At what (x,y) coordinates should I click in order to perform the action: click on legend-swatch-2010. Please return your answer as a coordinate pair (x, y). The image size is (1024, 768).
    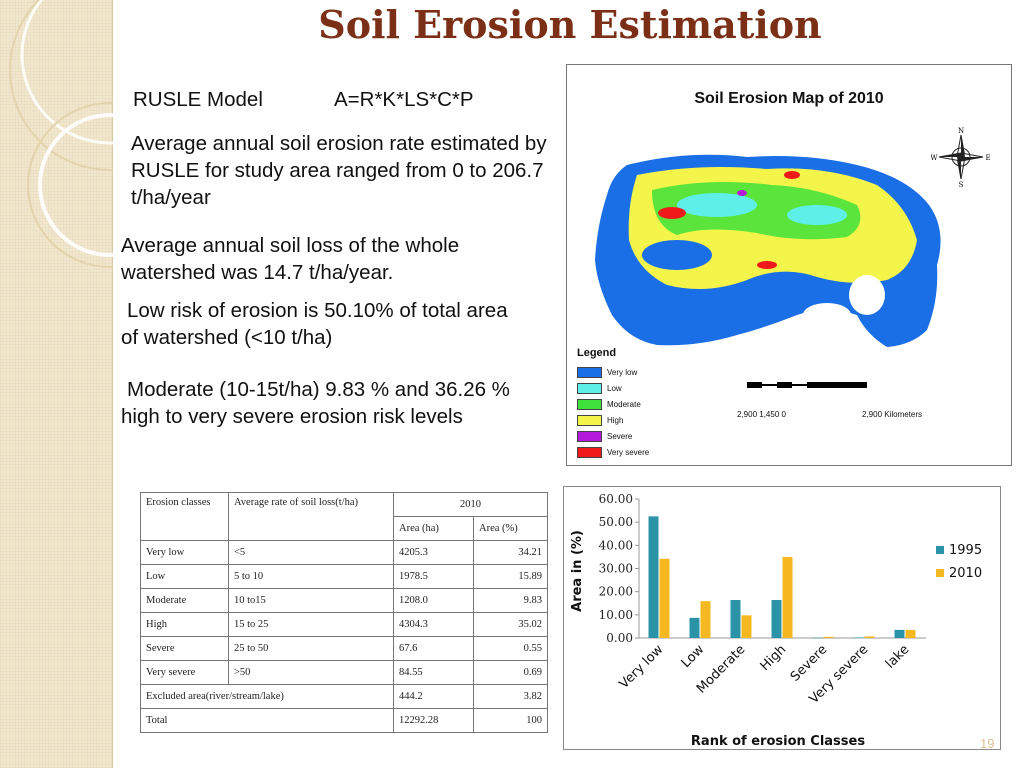
    Looking at the image, I should click on (940, 573).